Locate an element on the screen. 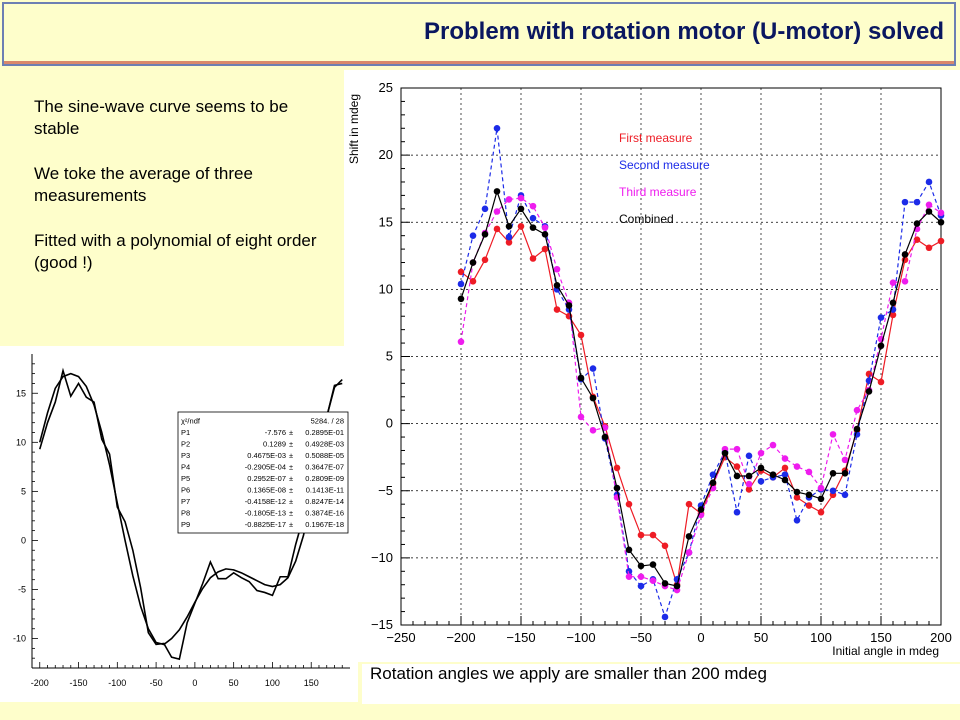 The image size is (960, 720). x-tick-label: 150 is located at coordinates (881, 637).